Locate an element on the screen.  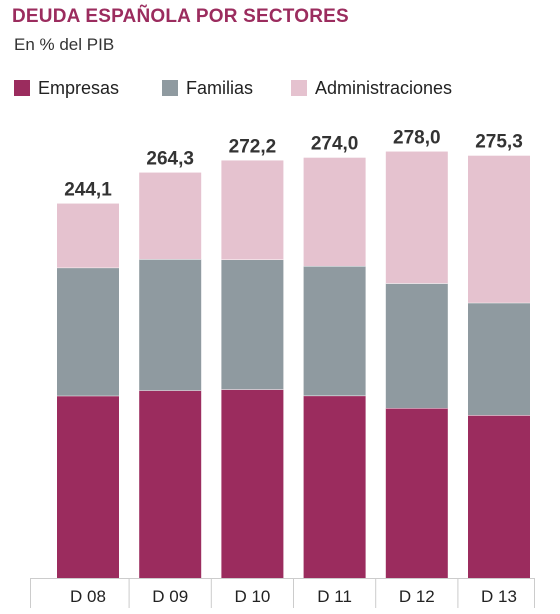
x-tick-label-6: D 13 is located at coordinates (499, 596).